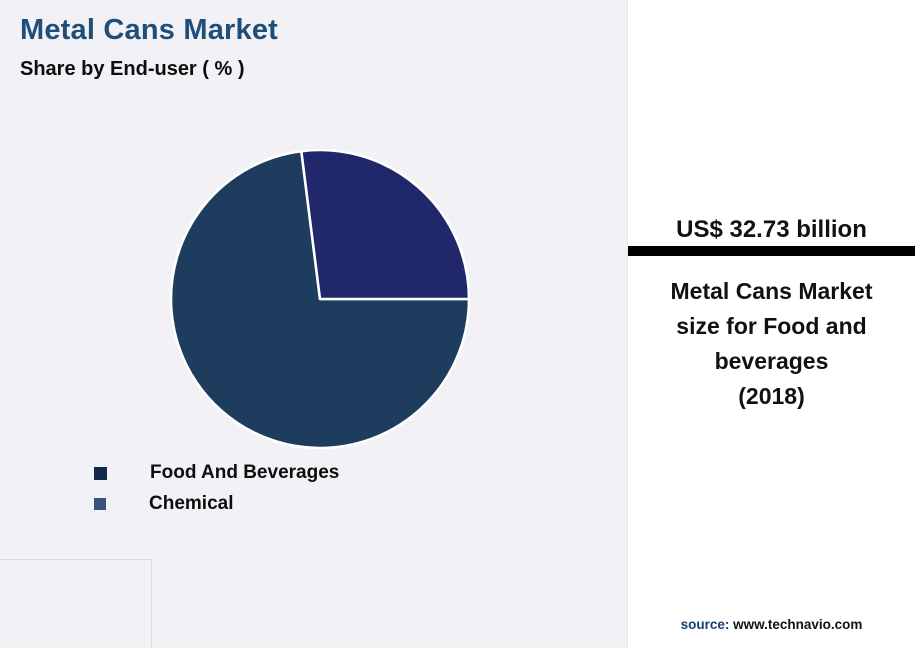 Image resolution: width=915 pixels, height=648 pixels. Describe the element at coordinates (149, 30) in the screenshot. I see `page-title: Metal Cans Market` at that location.